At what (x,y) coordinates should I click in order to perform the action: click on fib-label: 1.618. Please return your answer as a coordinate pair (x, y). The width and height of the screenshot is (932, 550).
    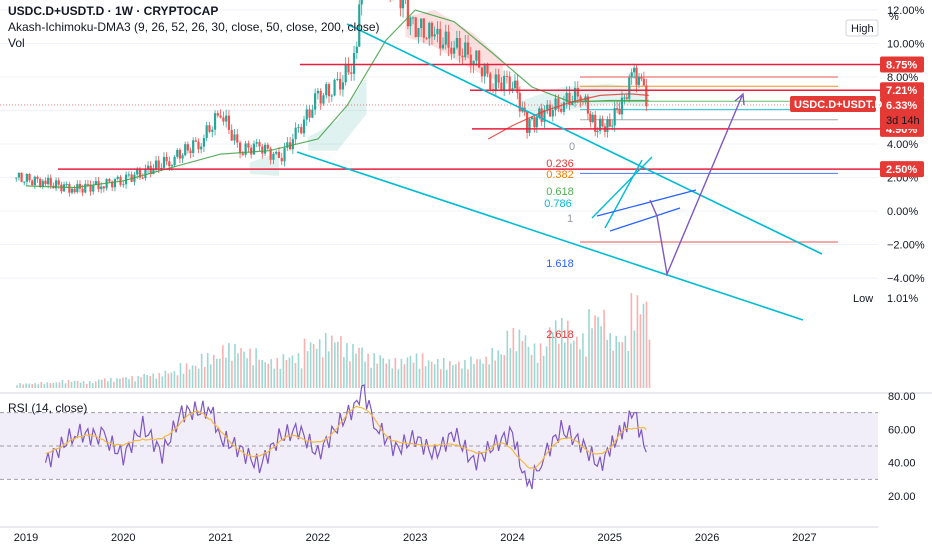
    Looking at the image, I should click on (560, 264).